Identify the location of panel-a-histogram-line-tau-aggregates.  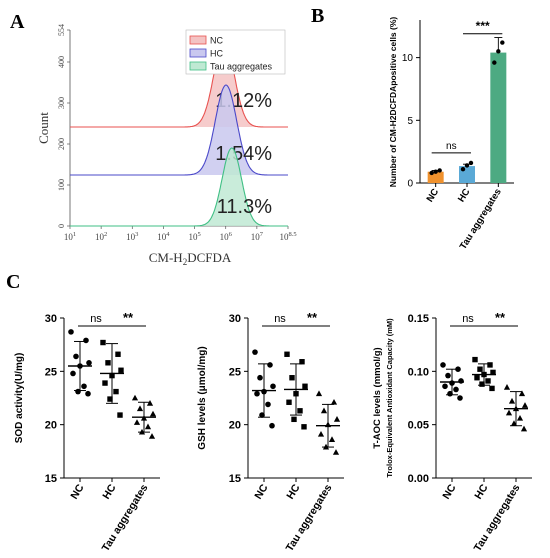
(179, 187).